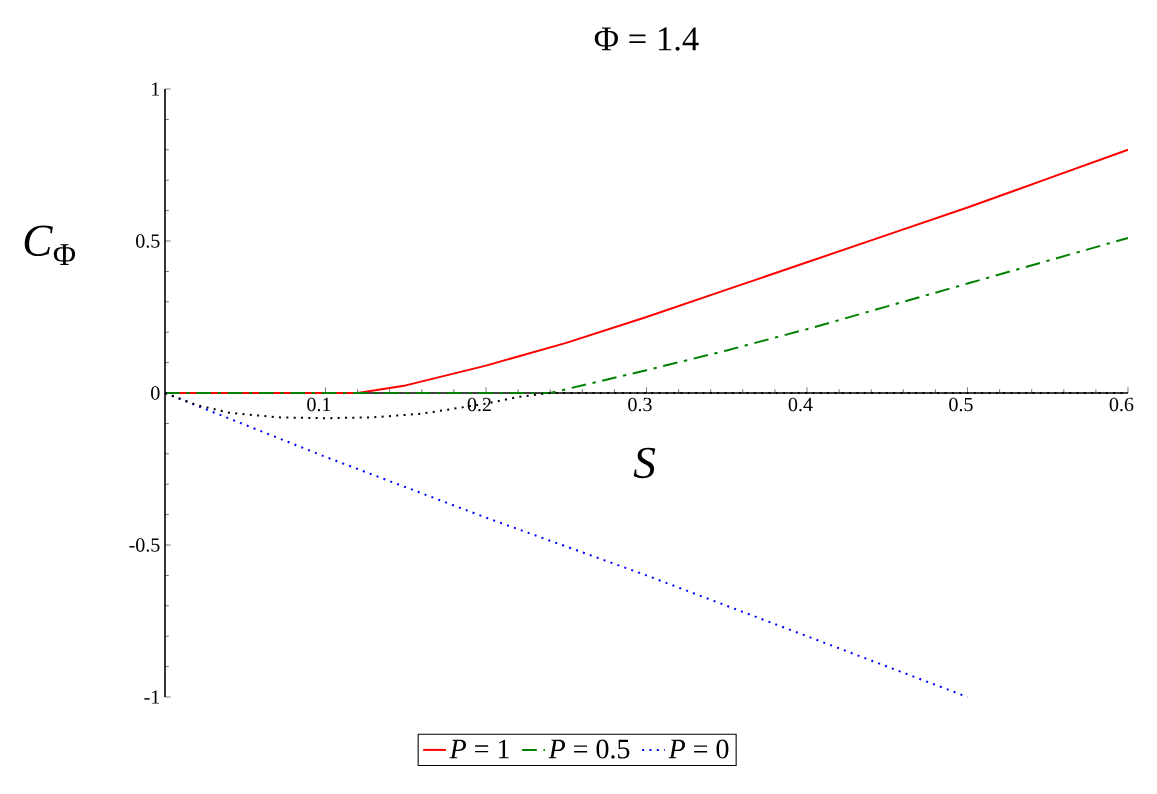 This screenshot has height=794, width=1157. I want to click on x-axis-title: S, so click(644, 463).